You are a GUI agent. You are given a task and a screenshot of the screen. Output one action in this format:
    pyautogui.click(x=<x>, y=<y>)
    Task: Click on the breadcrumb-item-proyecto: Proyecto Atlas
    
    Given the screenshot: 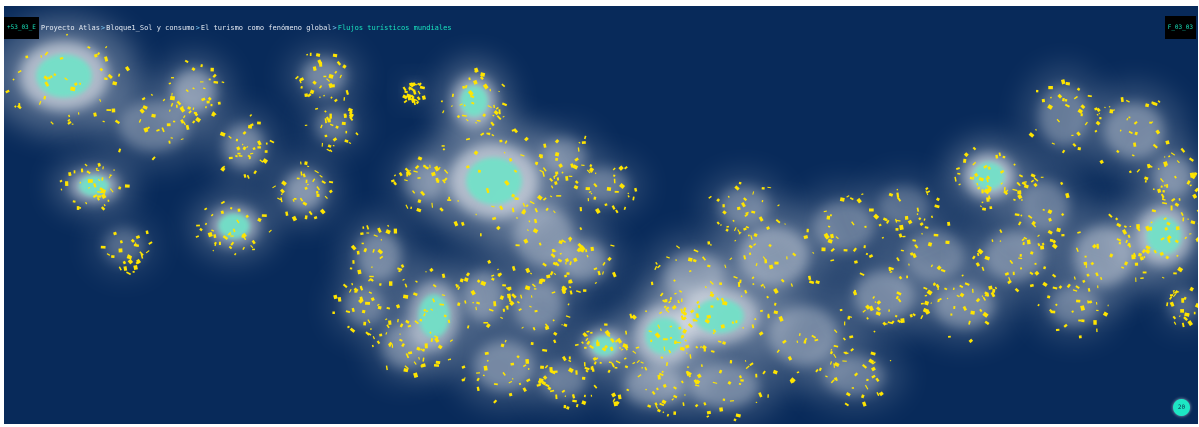 What is the action you would take?
    pyautogui.click(x=70, y=27)
    